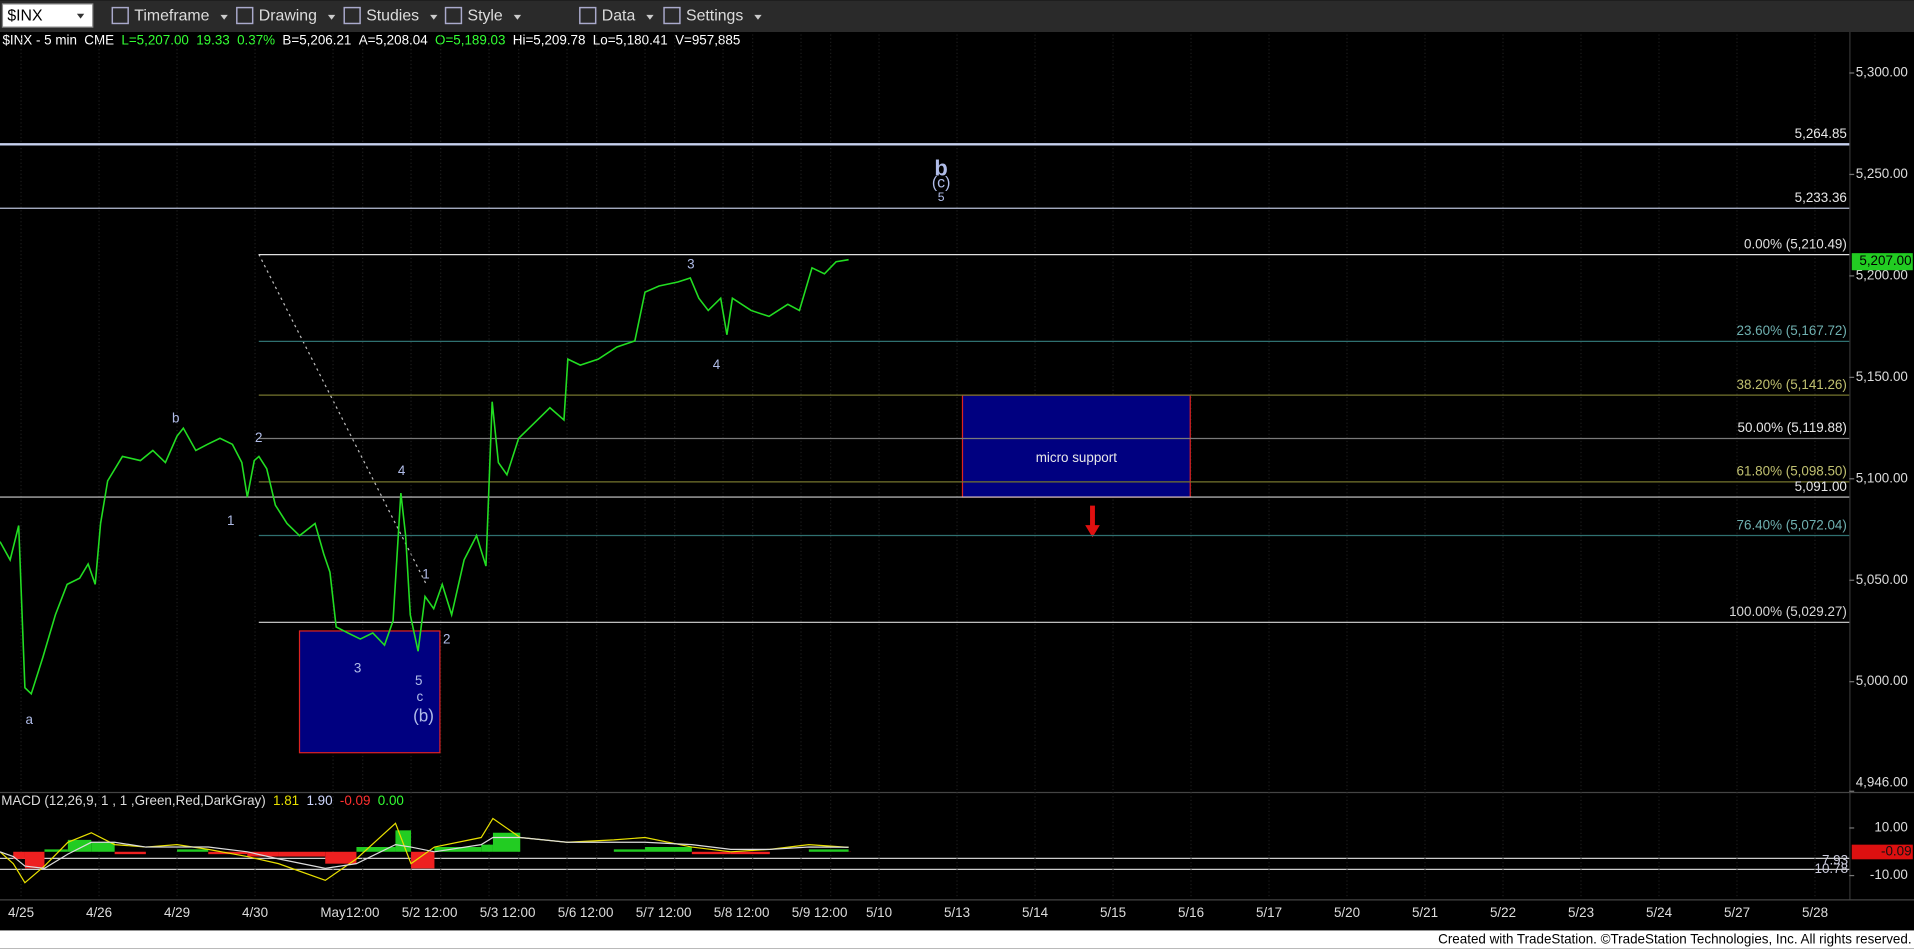 The width and height of the screenshot is (1914, 949). What do you see at coordinates (941, 183) in the screenshot?
I see `wave-label: (c)` at bounding box center [941, 183].